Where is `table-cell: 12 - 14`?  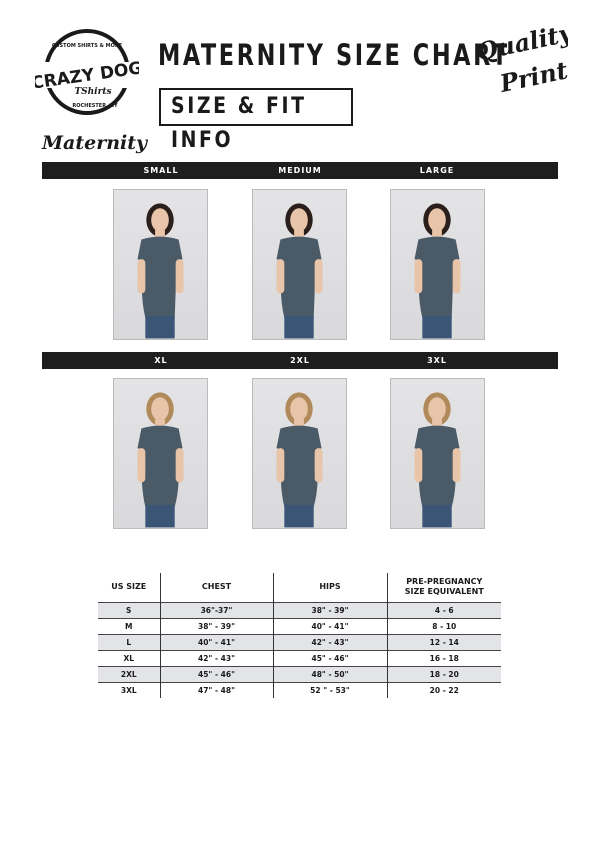
table-cell: 12 - 14 is located at coordinates (443, 641).